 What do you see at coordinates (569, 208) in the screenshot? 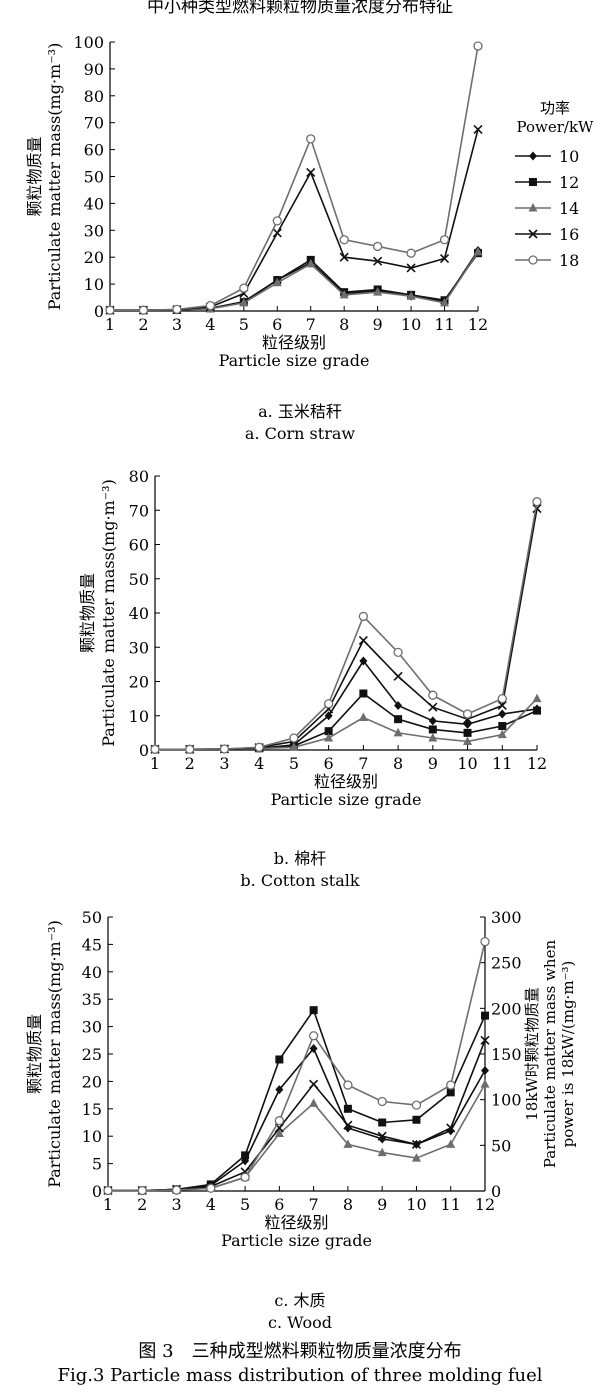
I see `charta-legend-label: 14` at bounding box center [569, 208].